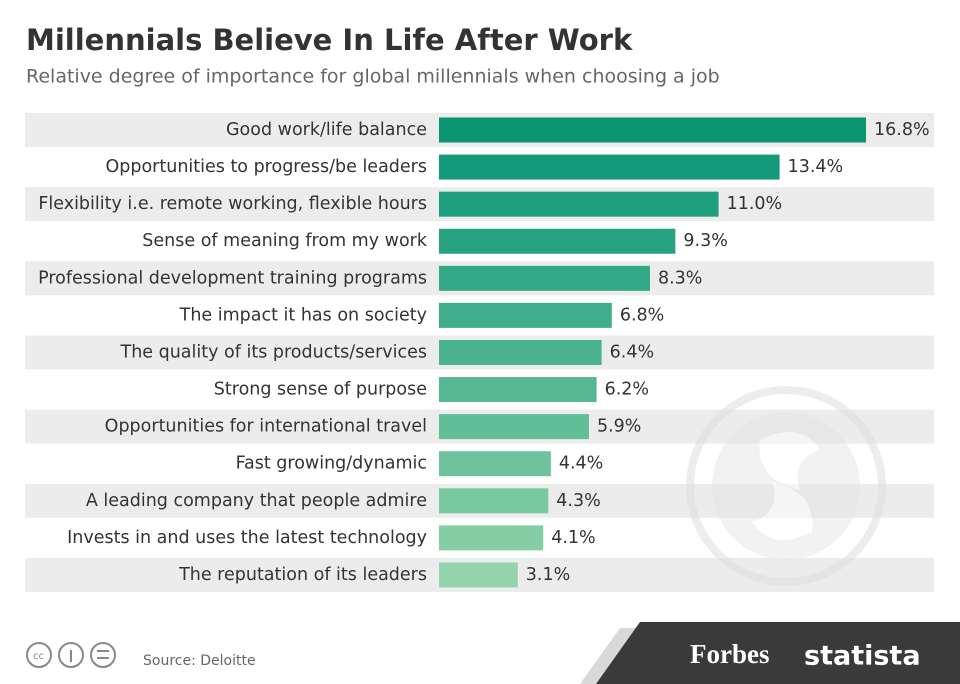 This screenshot has width=960, height=684. I want to click on value-label: 16.8%, so click(902, 130).